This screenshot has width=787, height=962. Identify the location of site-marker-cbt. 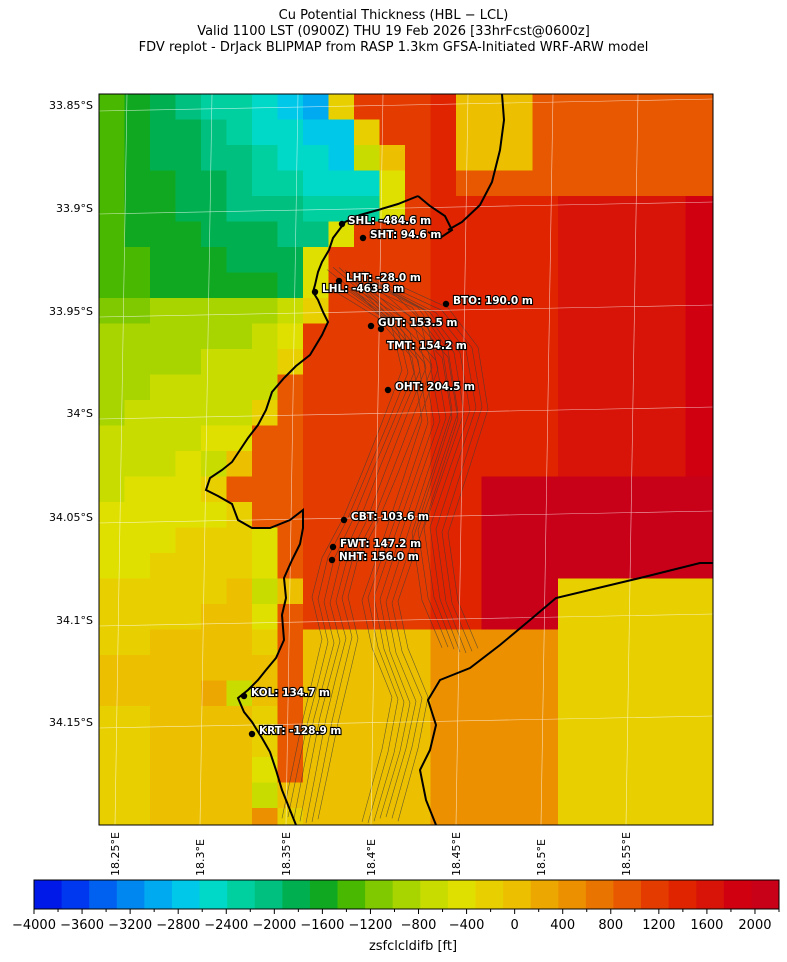
(344, 520).